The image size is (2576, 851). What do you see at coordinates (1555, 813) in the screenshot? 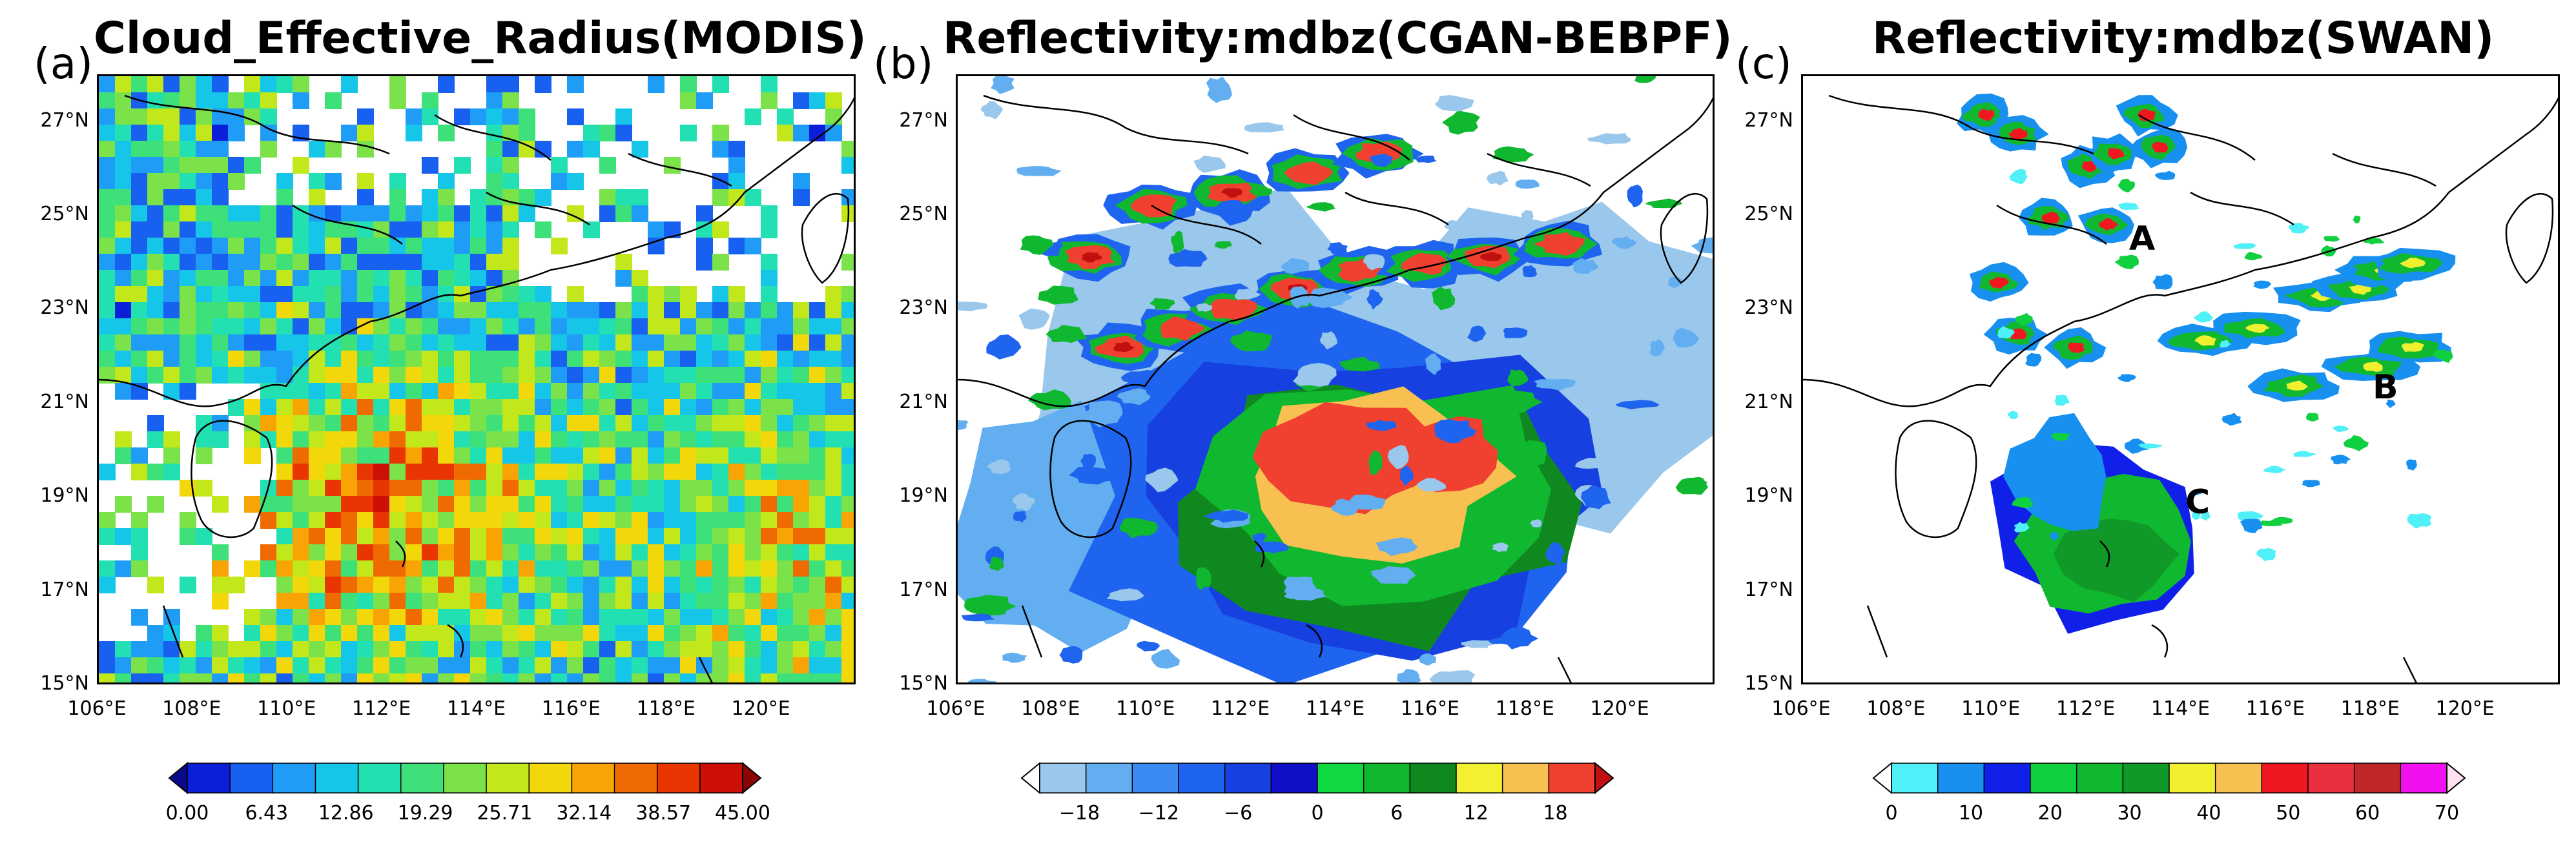
I see `colorbar-tick-label: 18` at bounding box center [1555, 813].